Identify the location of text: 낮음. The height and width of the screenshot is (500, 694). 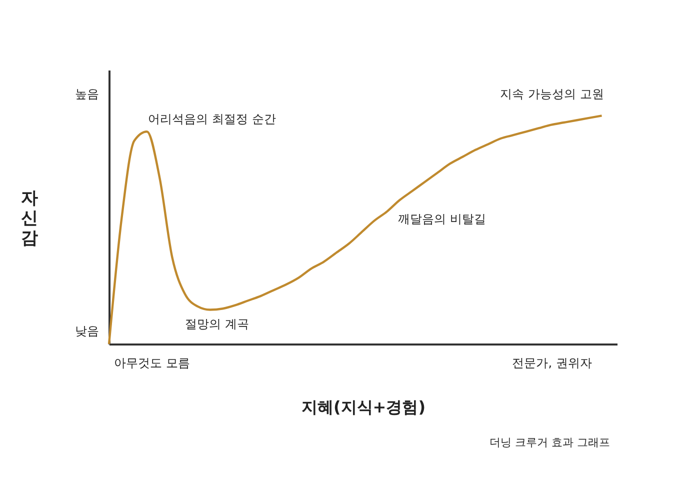
(87, 331).